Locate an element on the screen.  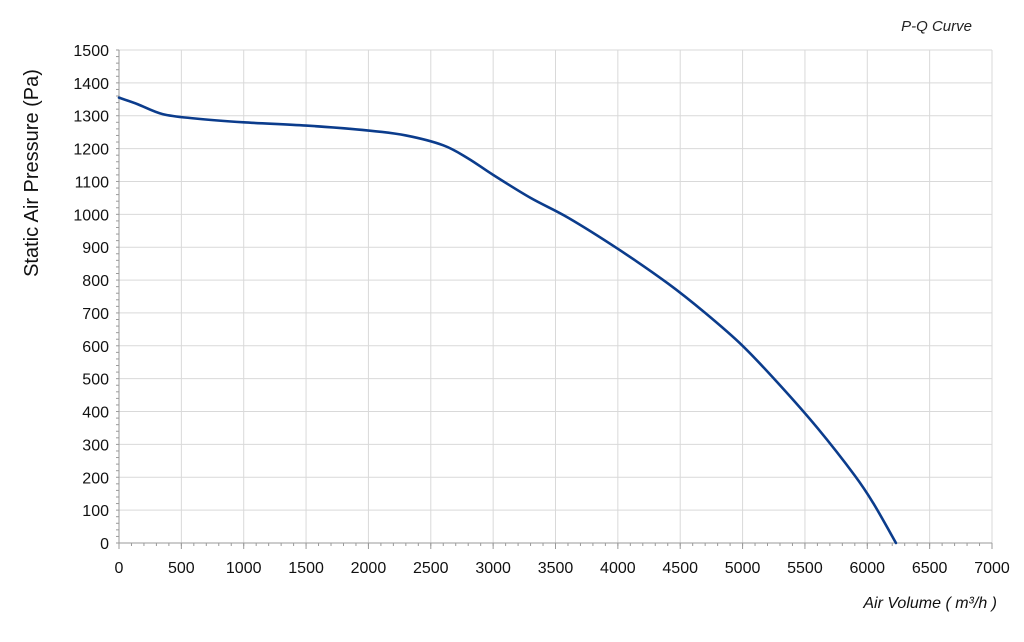
x-tick-label: 3000 is located at coordinates (493, 568).